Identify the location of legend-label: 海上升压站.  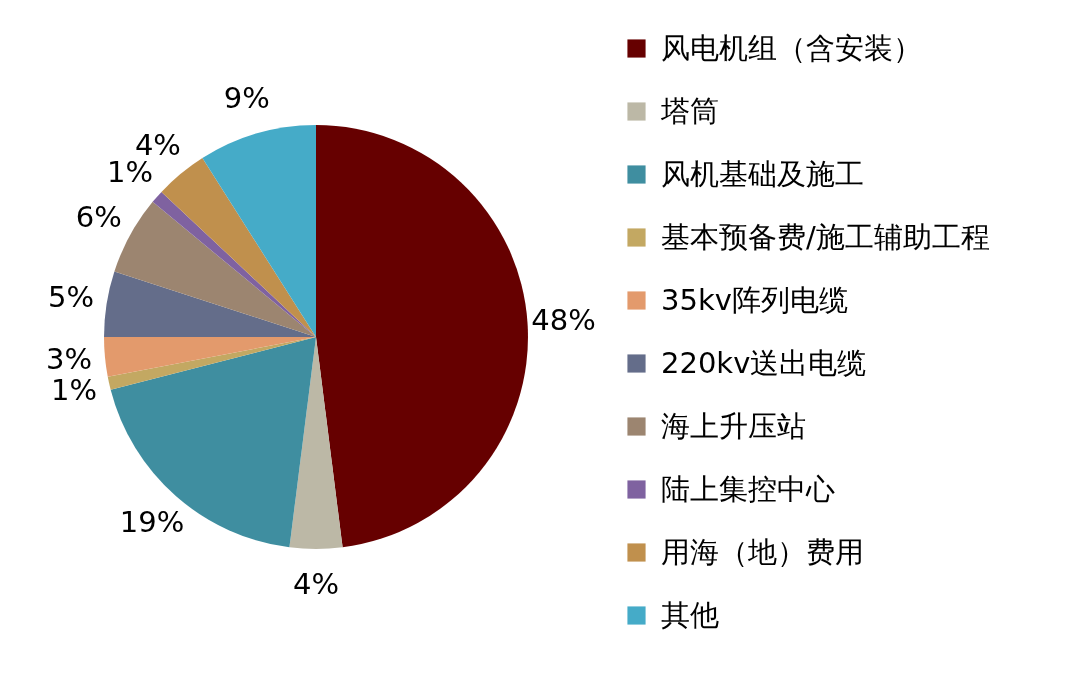
(733, 425).